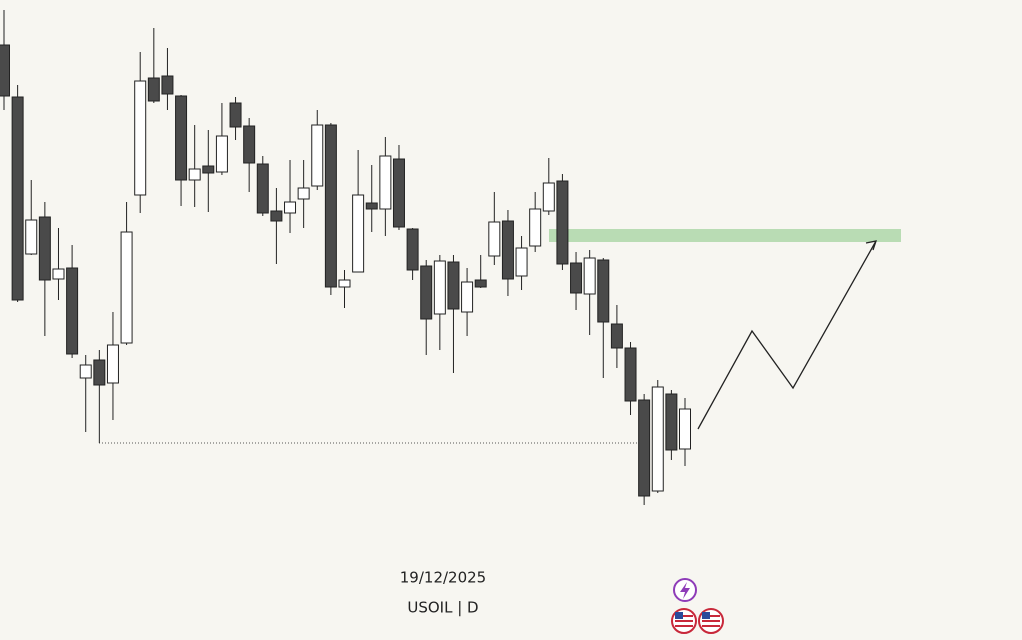 Image resolution: width=1022 pixels, height=640 pixels. What do you see at coordinates (442, 608) in the screenshot?
I see `symbol-label: USOIL | D` at bounding box center [442, 608].